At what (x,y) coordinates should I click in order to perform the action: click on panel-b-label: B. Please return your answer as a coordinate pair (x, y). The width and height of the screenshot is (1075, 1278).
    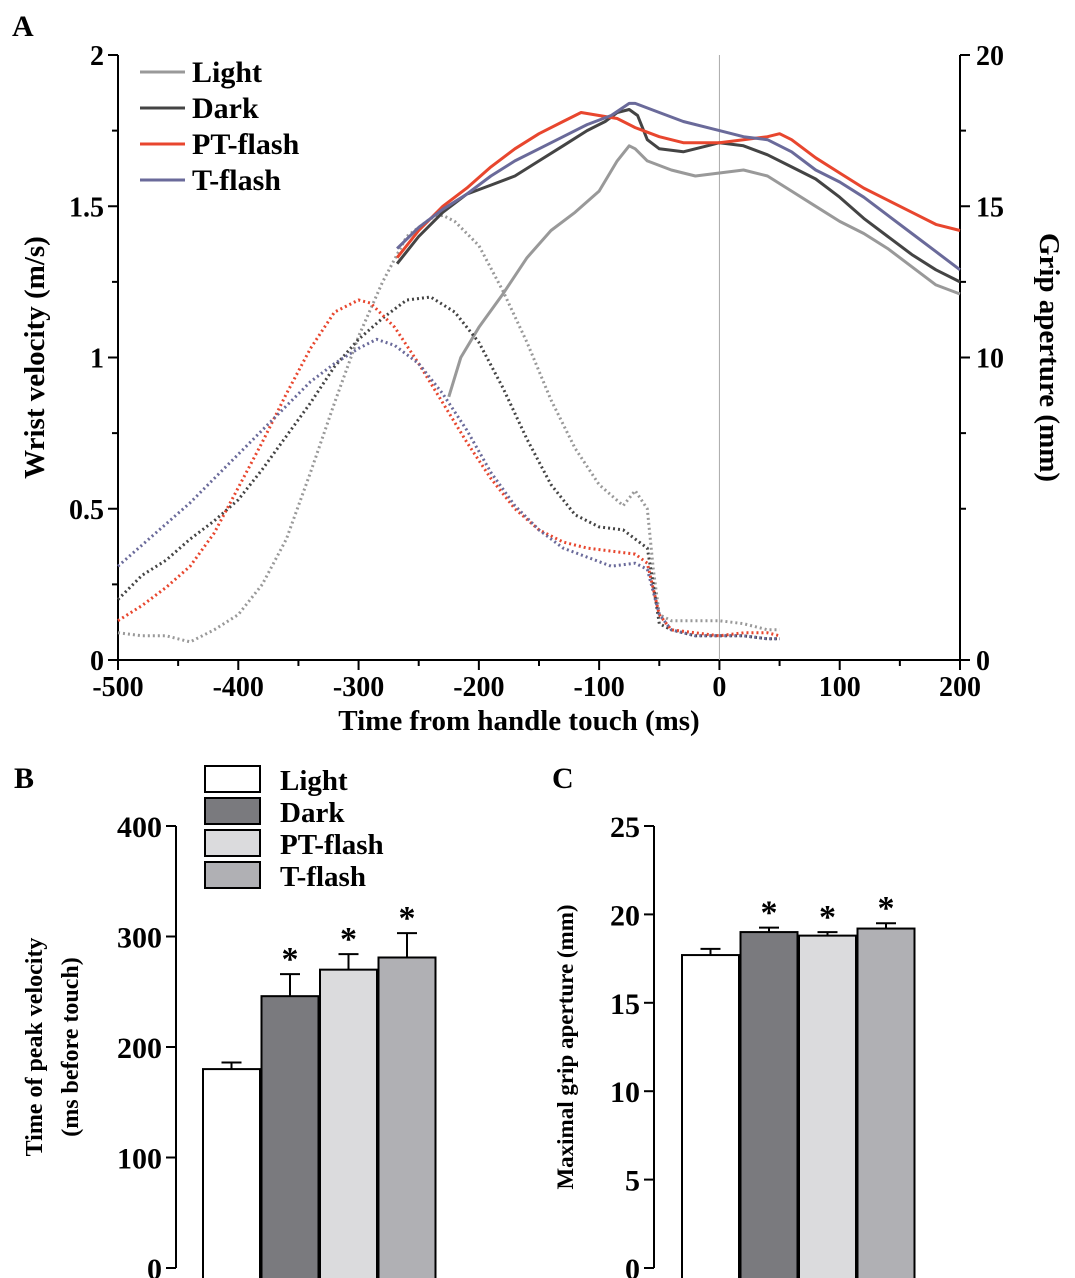
    Looking at the image, I should click on (24, 778).